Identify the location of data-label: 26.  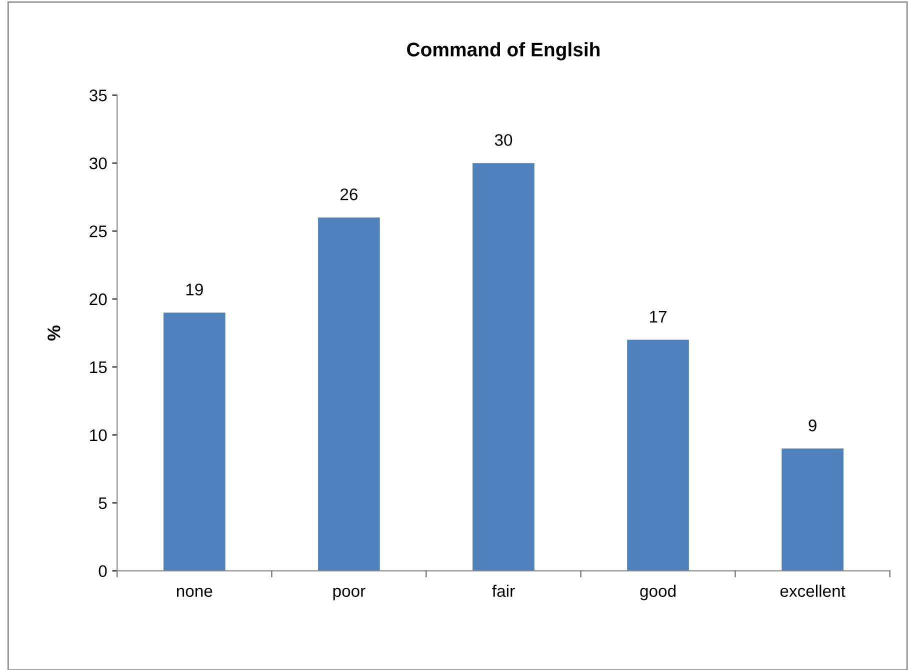
(349, 194).